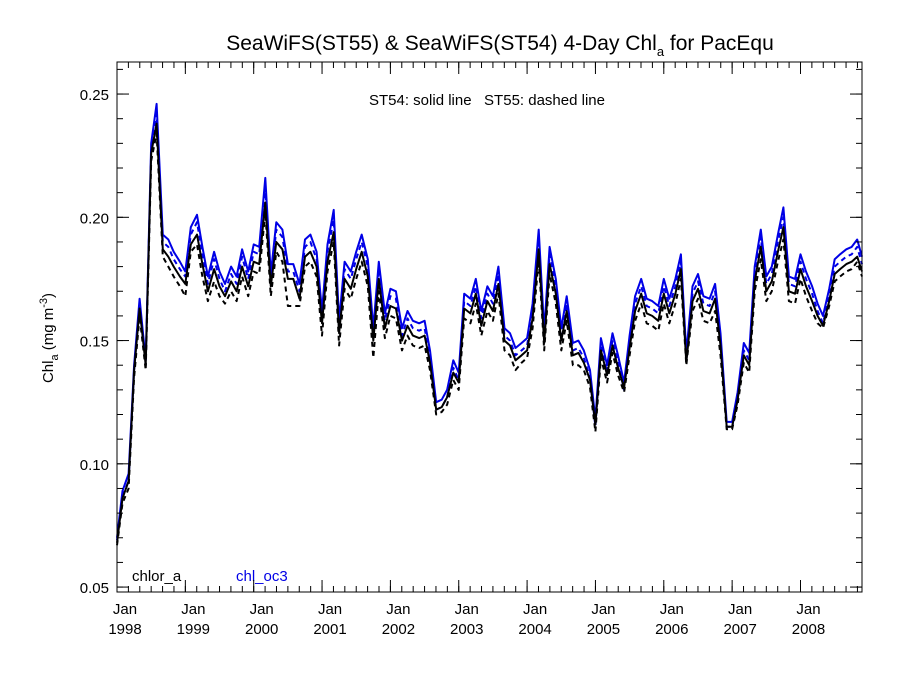 The image size is (900, 675). What do you see at coordinates (94, 465) in the screenshot?
I see `y-tick-label: 0.10` at bounding box center [94, 465].